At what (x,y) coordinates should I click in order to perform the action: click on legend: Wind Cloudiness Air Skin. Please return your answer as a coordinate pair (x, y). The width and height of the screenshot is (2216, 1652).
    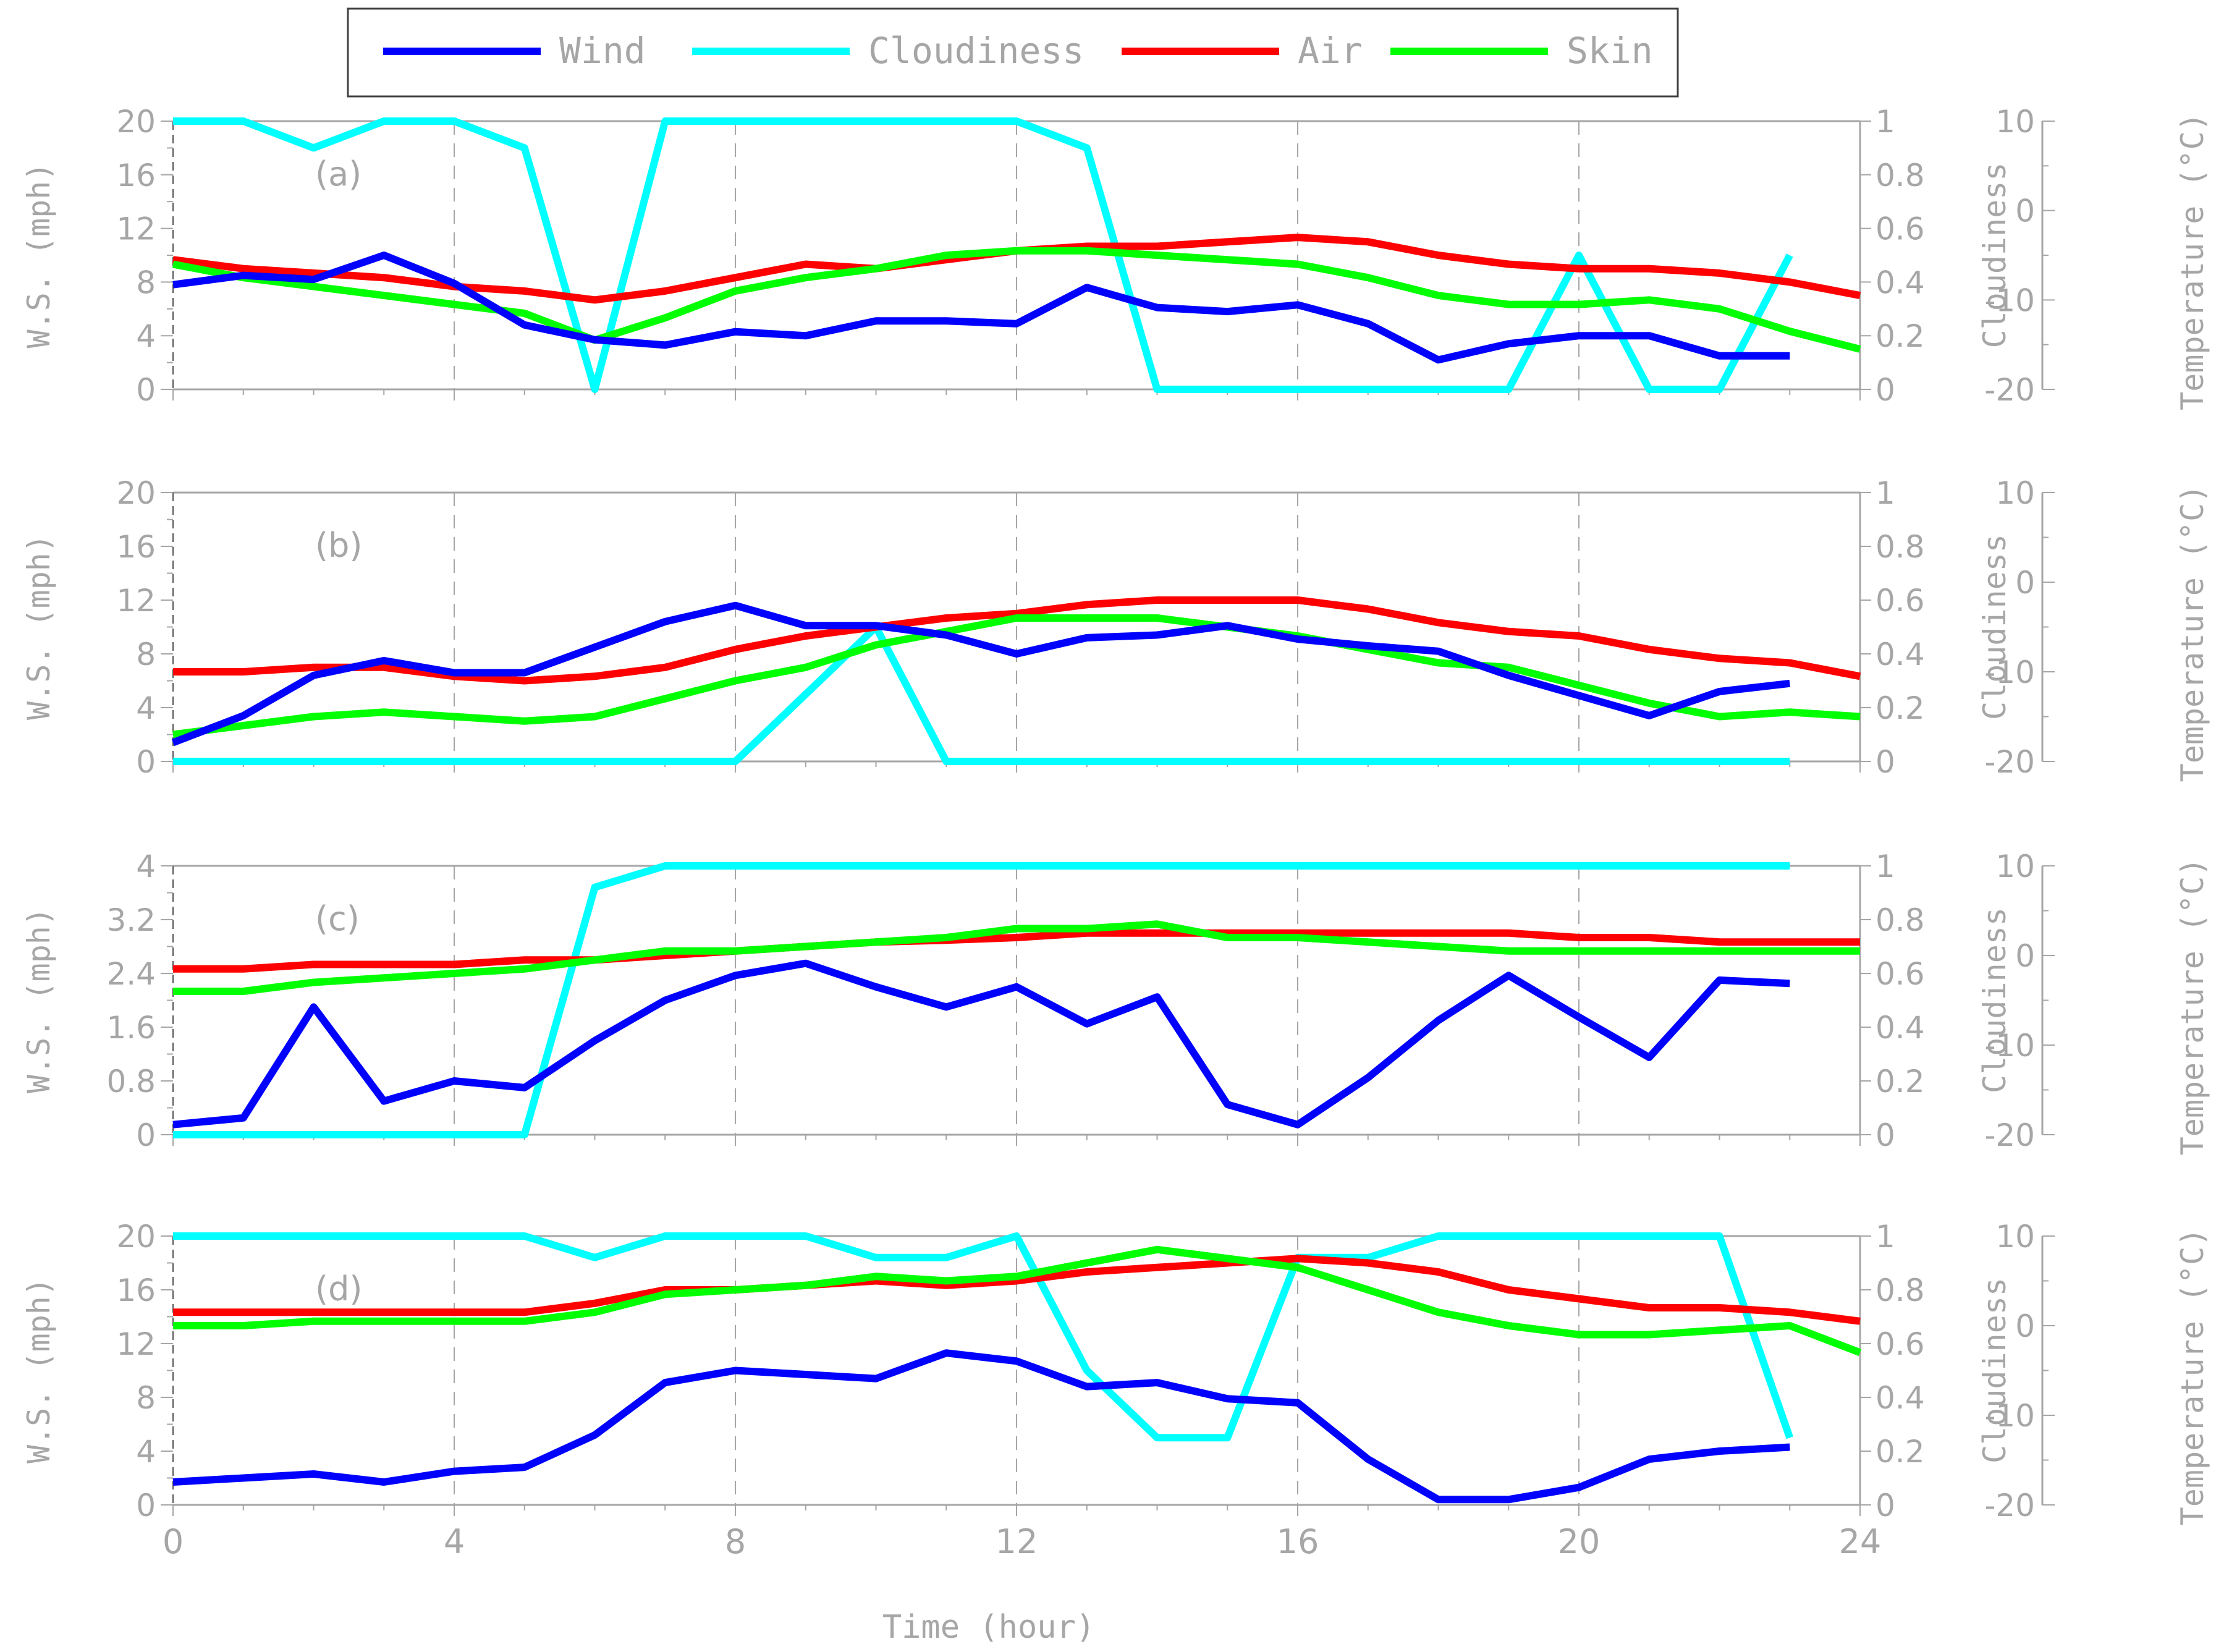
    Looking at the image, I should click on (1013, 52).